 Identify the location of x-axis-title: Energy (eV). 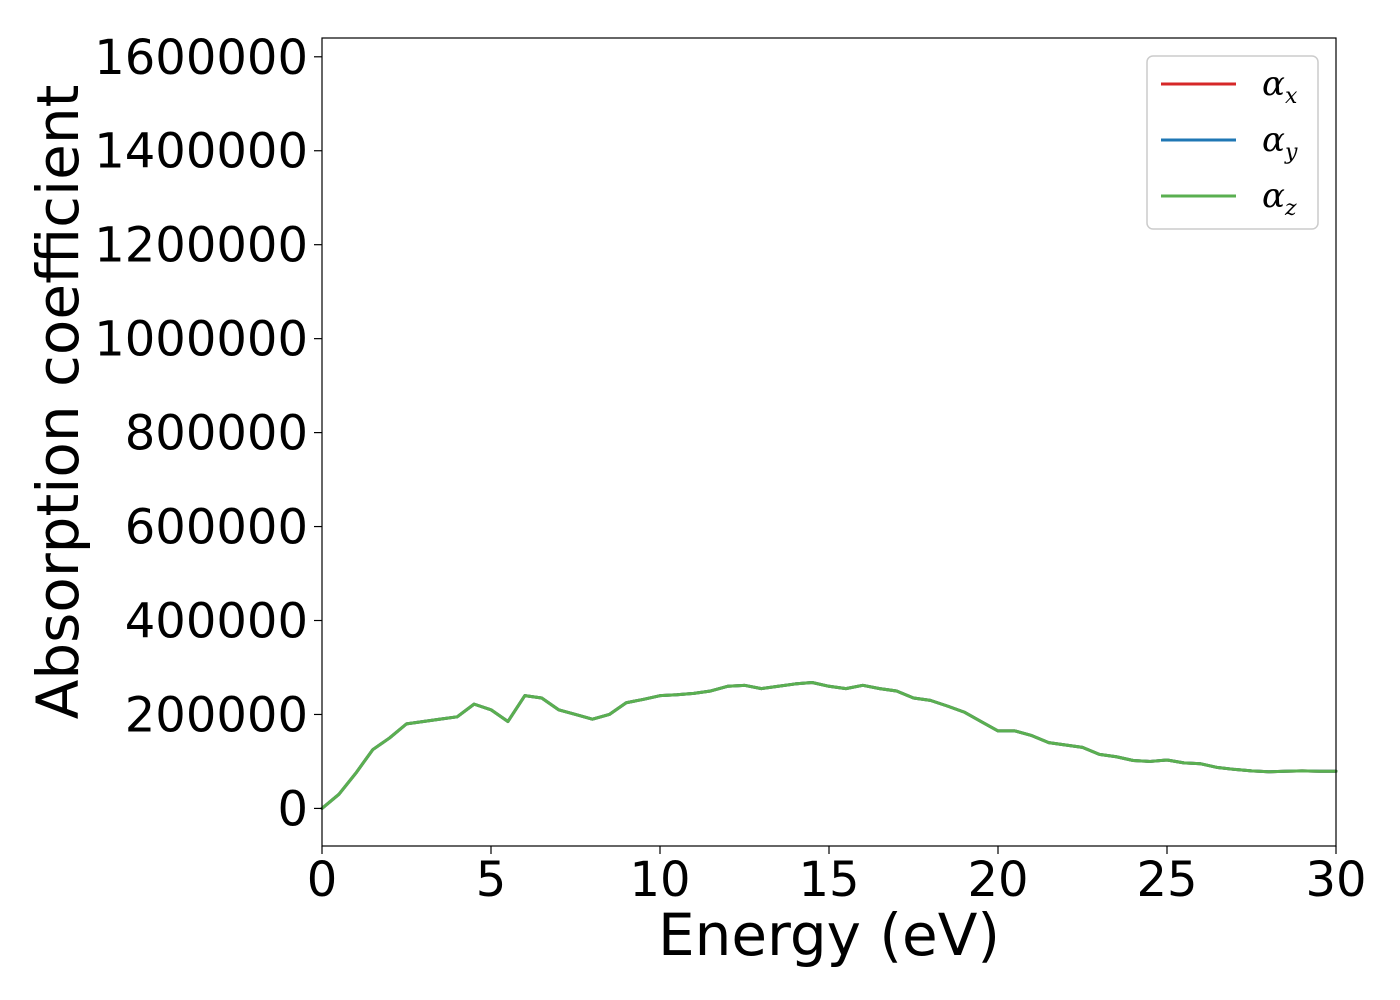
(829, 935).